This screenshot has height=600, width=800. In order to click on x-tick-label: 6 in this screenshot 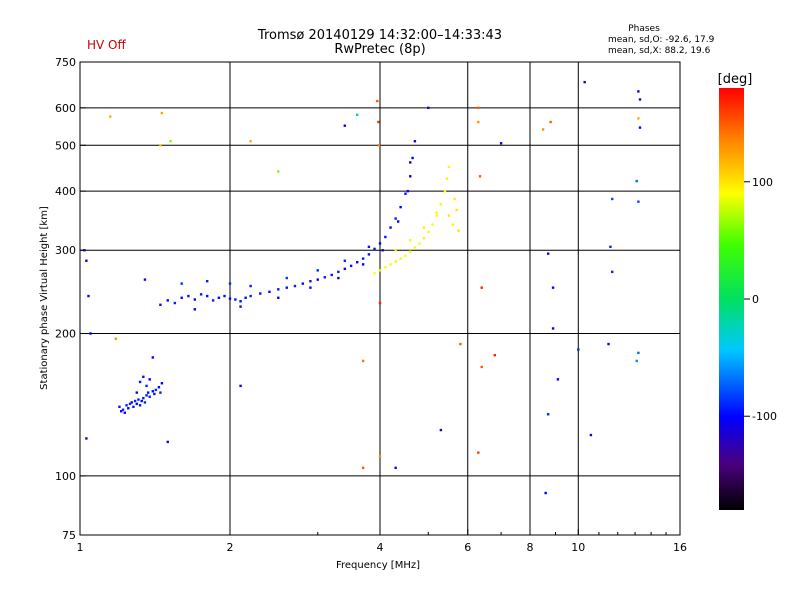, I will do `click(467, 547)`.